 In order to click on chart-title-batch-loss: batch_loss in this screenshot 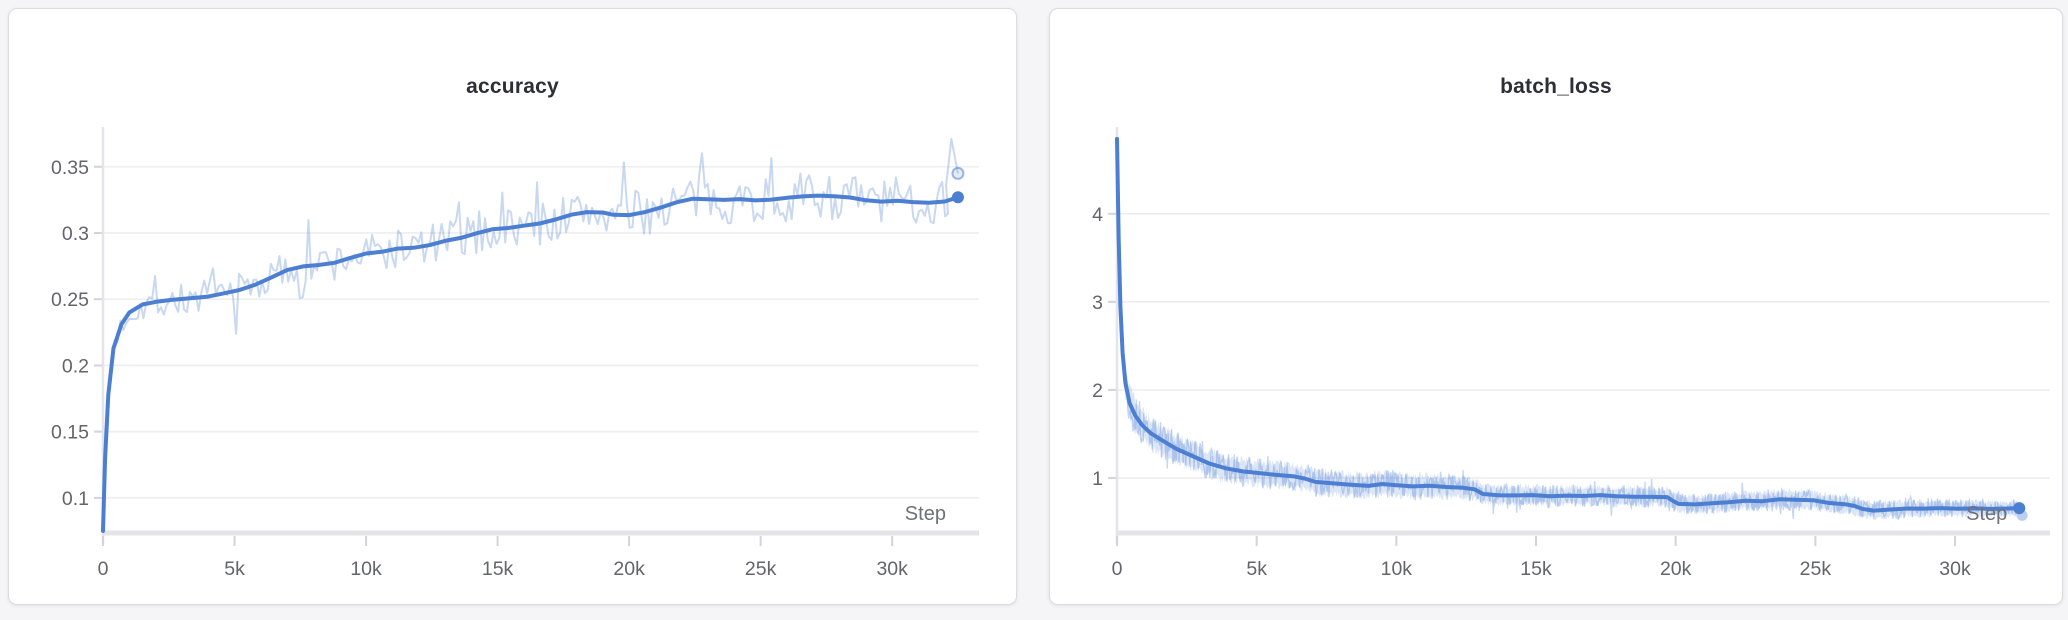, I will do `click(1556, 86)`.